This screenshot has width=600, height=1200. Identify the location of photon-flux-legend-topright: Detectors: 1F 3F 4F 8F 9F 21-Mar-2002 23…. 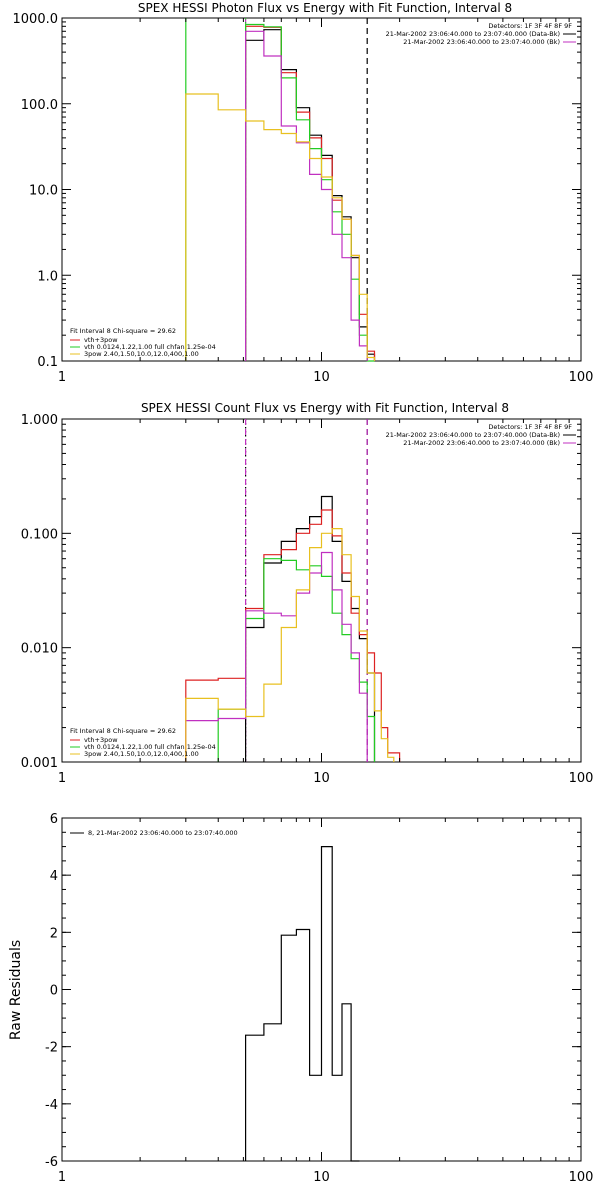
(481, 34).